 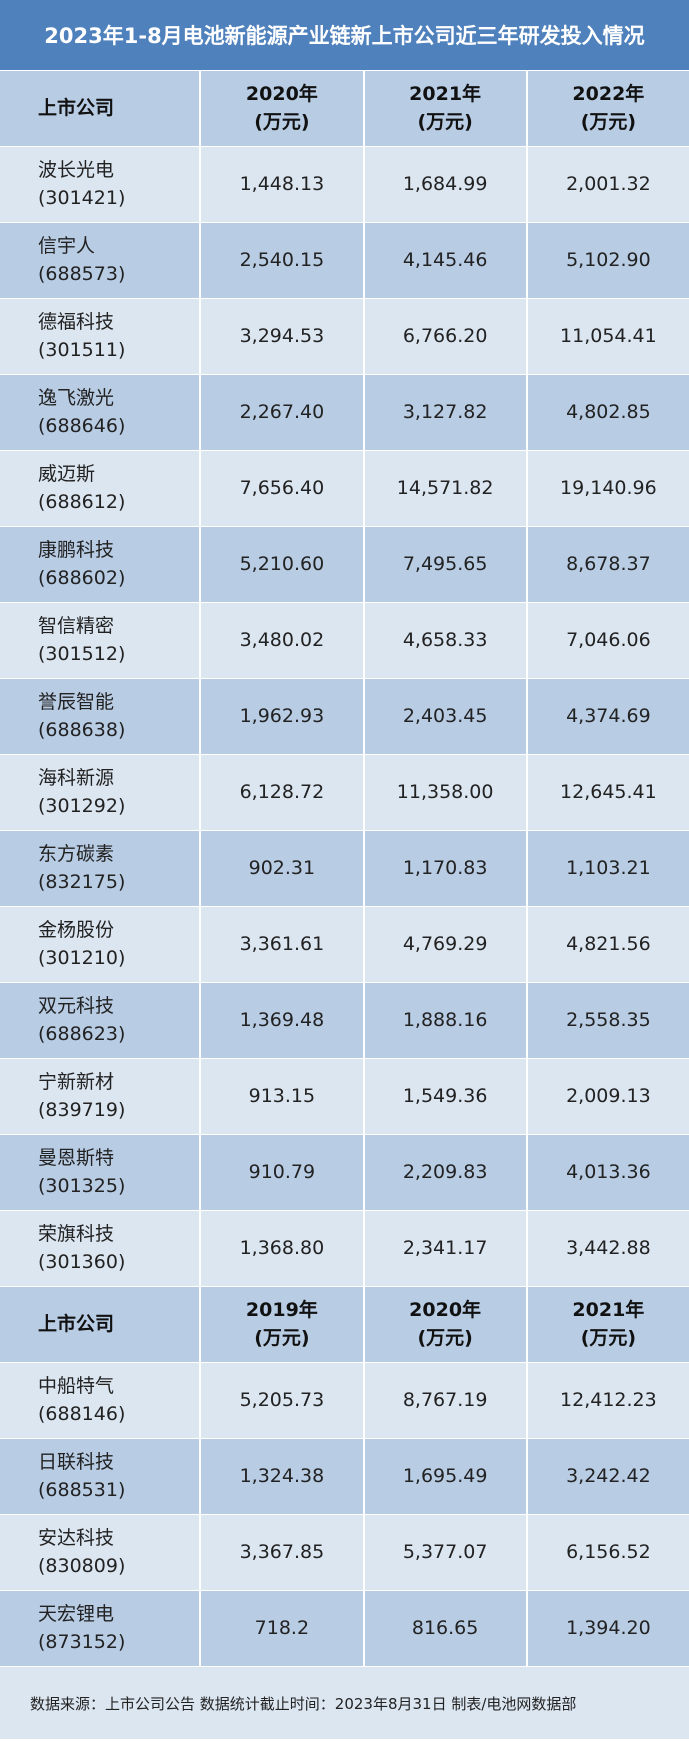 What do you see at coordinates (608, 108) in the screenshot?
I see `header-cell: 2022年 (万元)` at bounding box center [608, 108].